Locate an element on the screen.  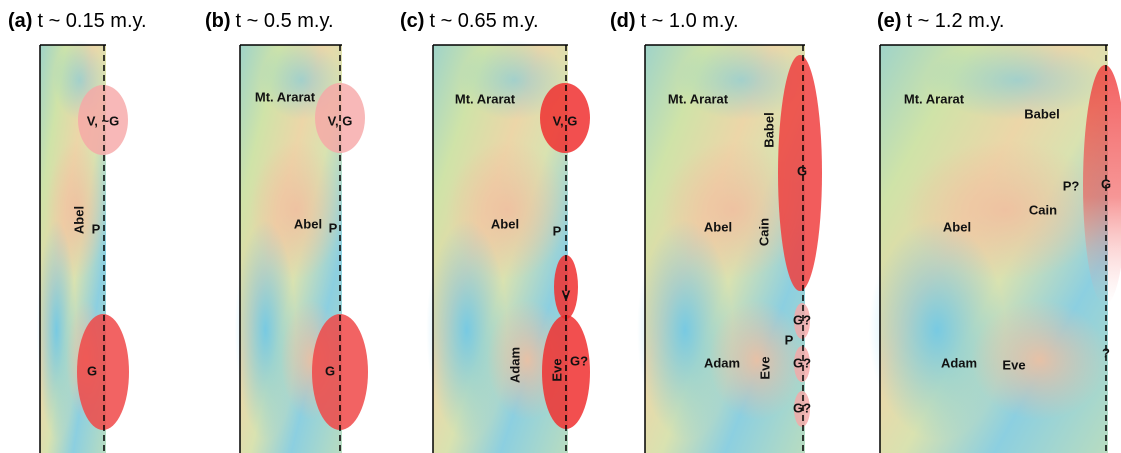
map-label: V, ~G is located at coordinates (103, 120).